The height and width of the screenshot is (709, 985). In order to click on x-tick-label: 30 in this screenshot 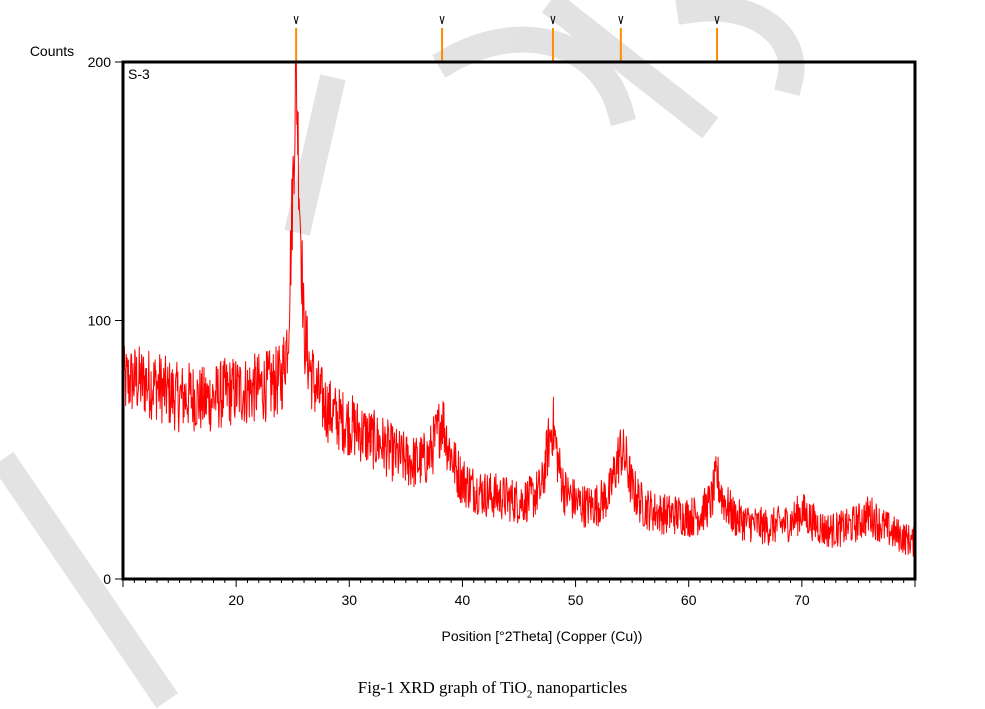, I will do `click(349, 600)`.